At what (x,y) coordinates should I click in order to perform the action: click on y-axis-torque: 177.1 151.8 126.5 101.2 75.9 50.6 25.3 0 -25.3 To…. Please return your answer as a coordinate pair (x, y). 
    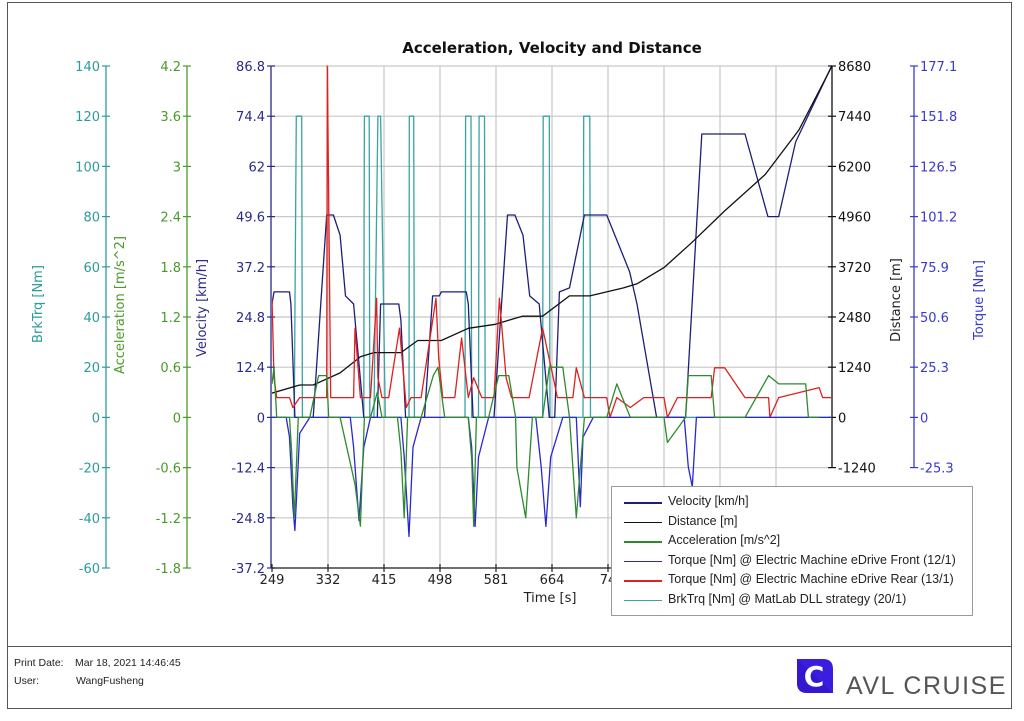
    Looking at the image, I should click on (948, 268).